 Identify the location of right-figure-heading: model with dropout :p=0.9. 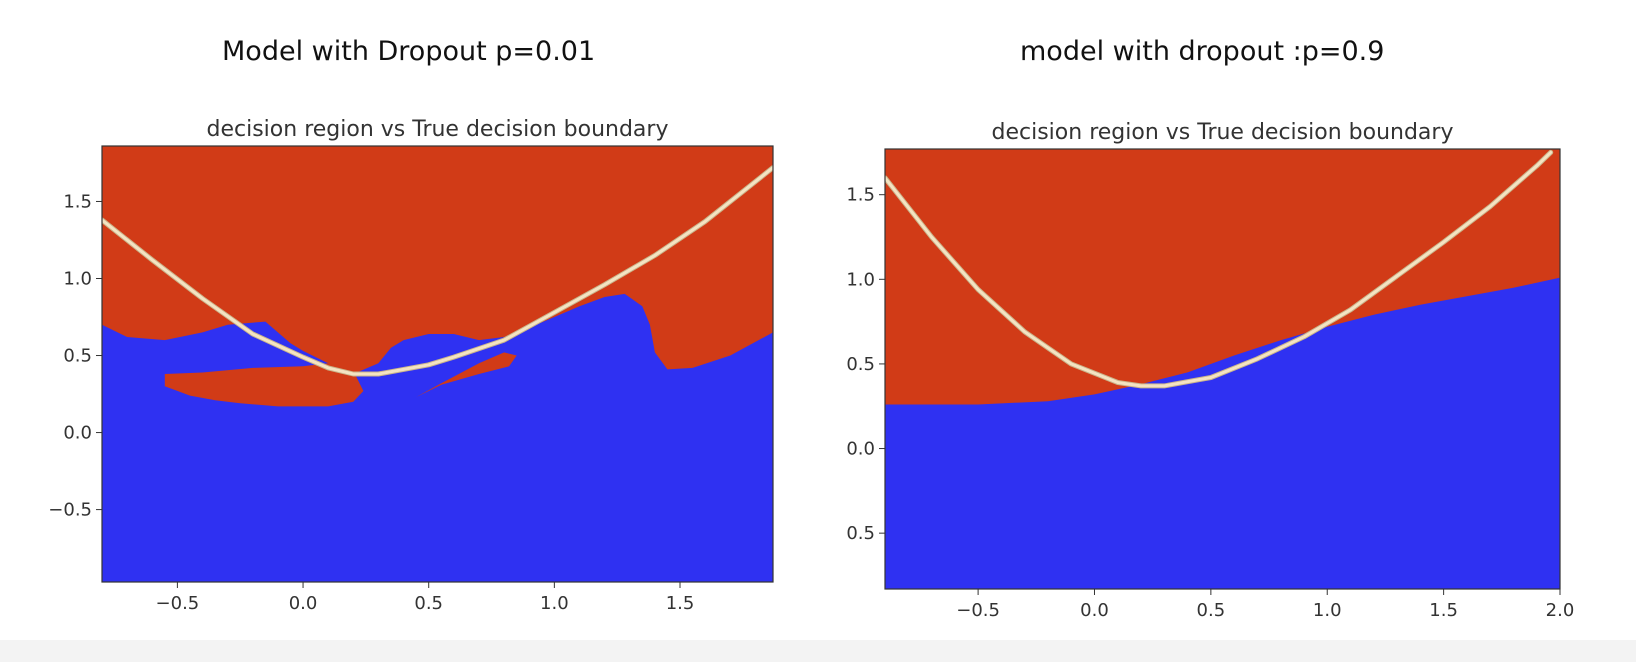
(1202, 51).